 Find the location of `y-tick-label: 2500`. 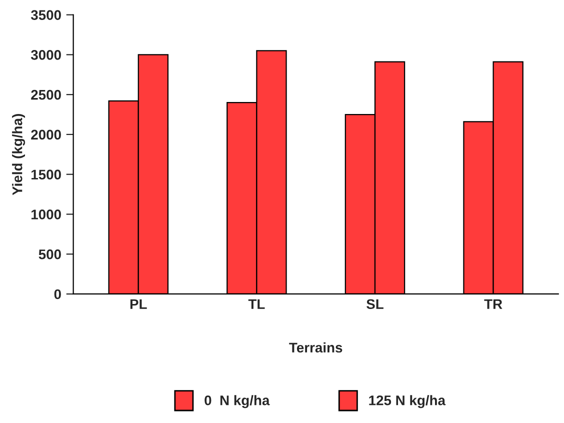

y-tick-label: 2500 is located at coordinates (46, 95).